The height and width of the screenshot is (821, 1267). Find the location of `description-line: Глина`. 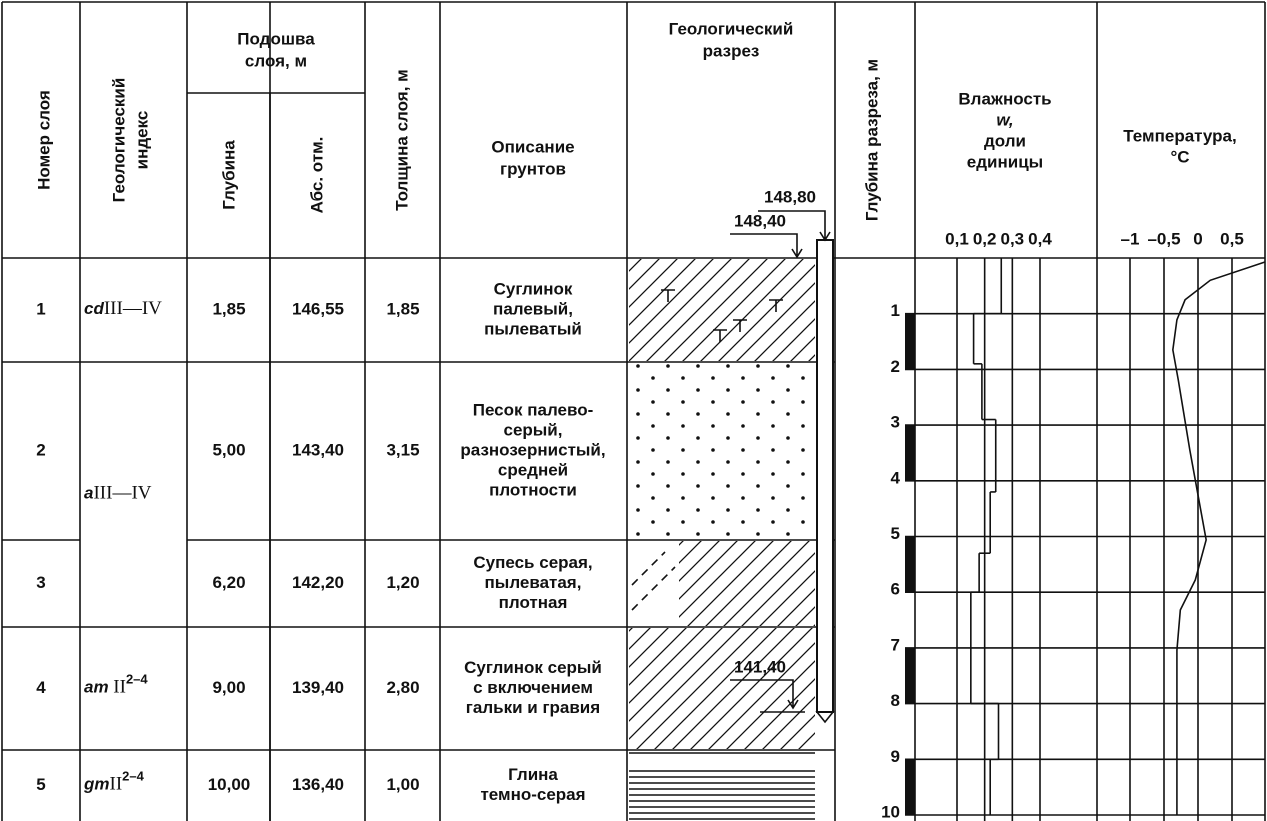

description-line: Глина is located at coordinates (533, 774).